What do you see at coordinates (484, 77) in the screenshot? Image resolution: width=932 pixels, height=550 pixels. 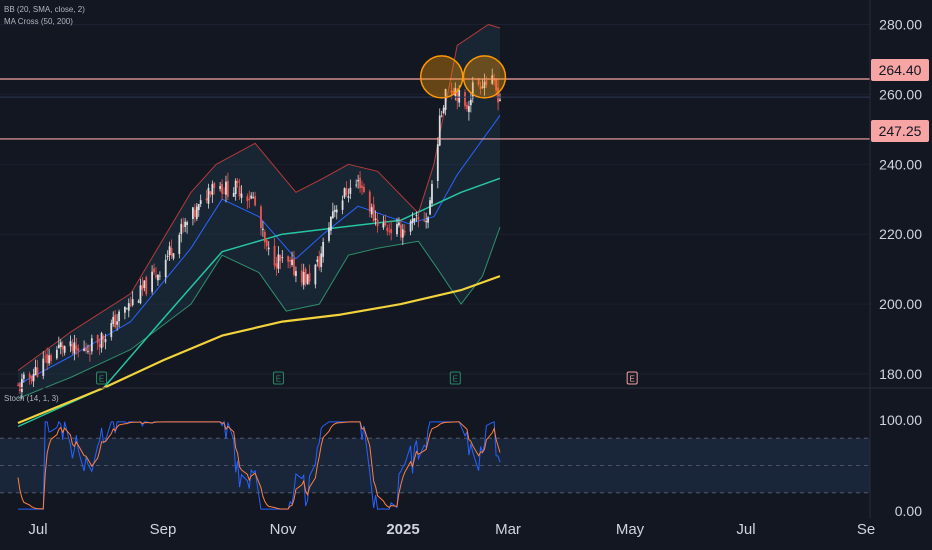 I see `highlight-circle` at bounding box center [484, 77].